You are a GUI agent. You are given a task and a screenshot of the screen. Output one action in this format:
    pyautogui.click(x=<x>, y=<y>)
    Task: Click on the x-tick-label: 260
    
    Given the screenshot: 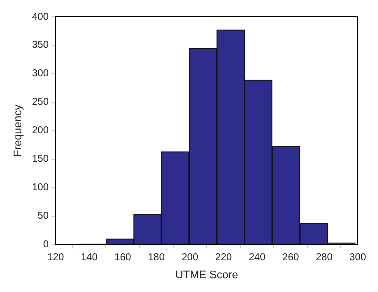 What is the action you would take?
    pyautogui.click(x=291, y=258)
    